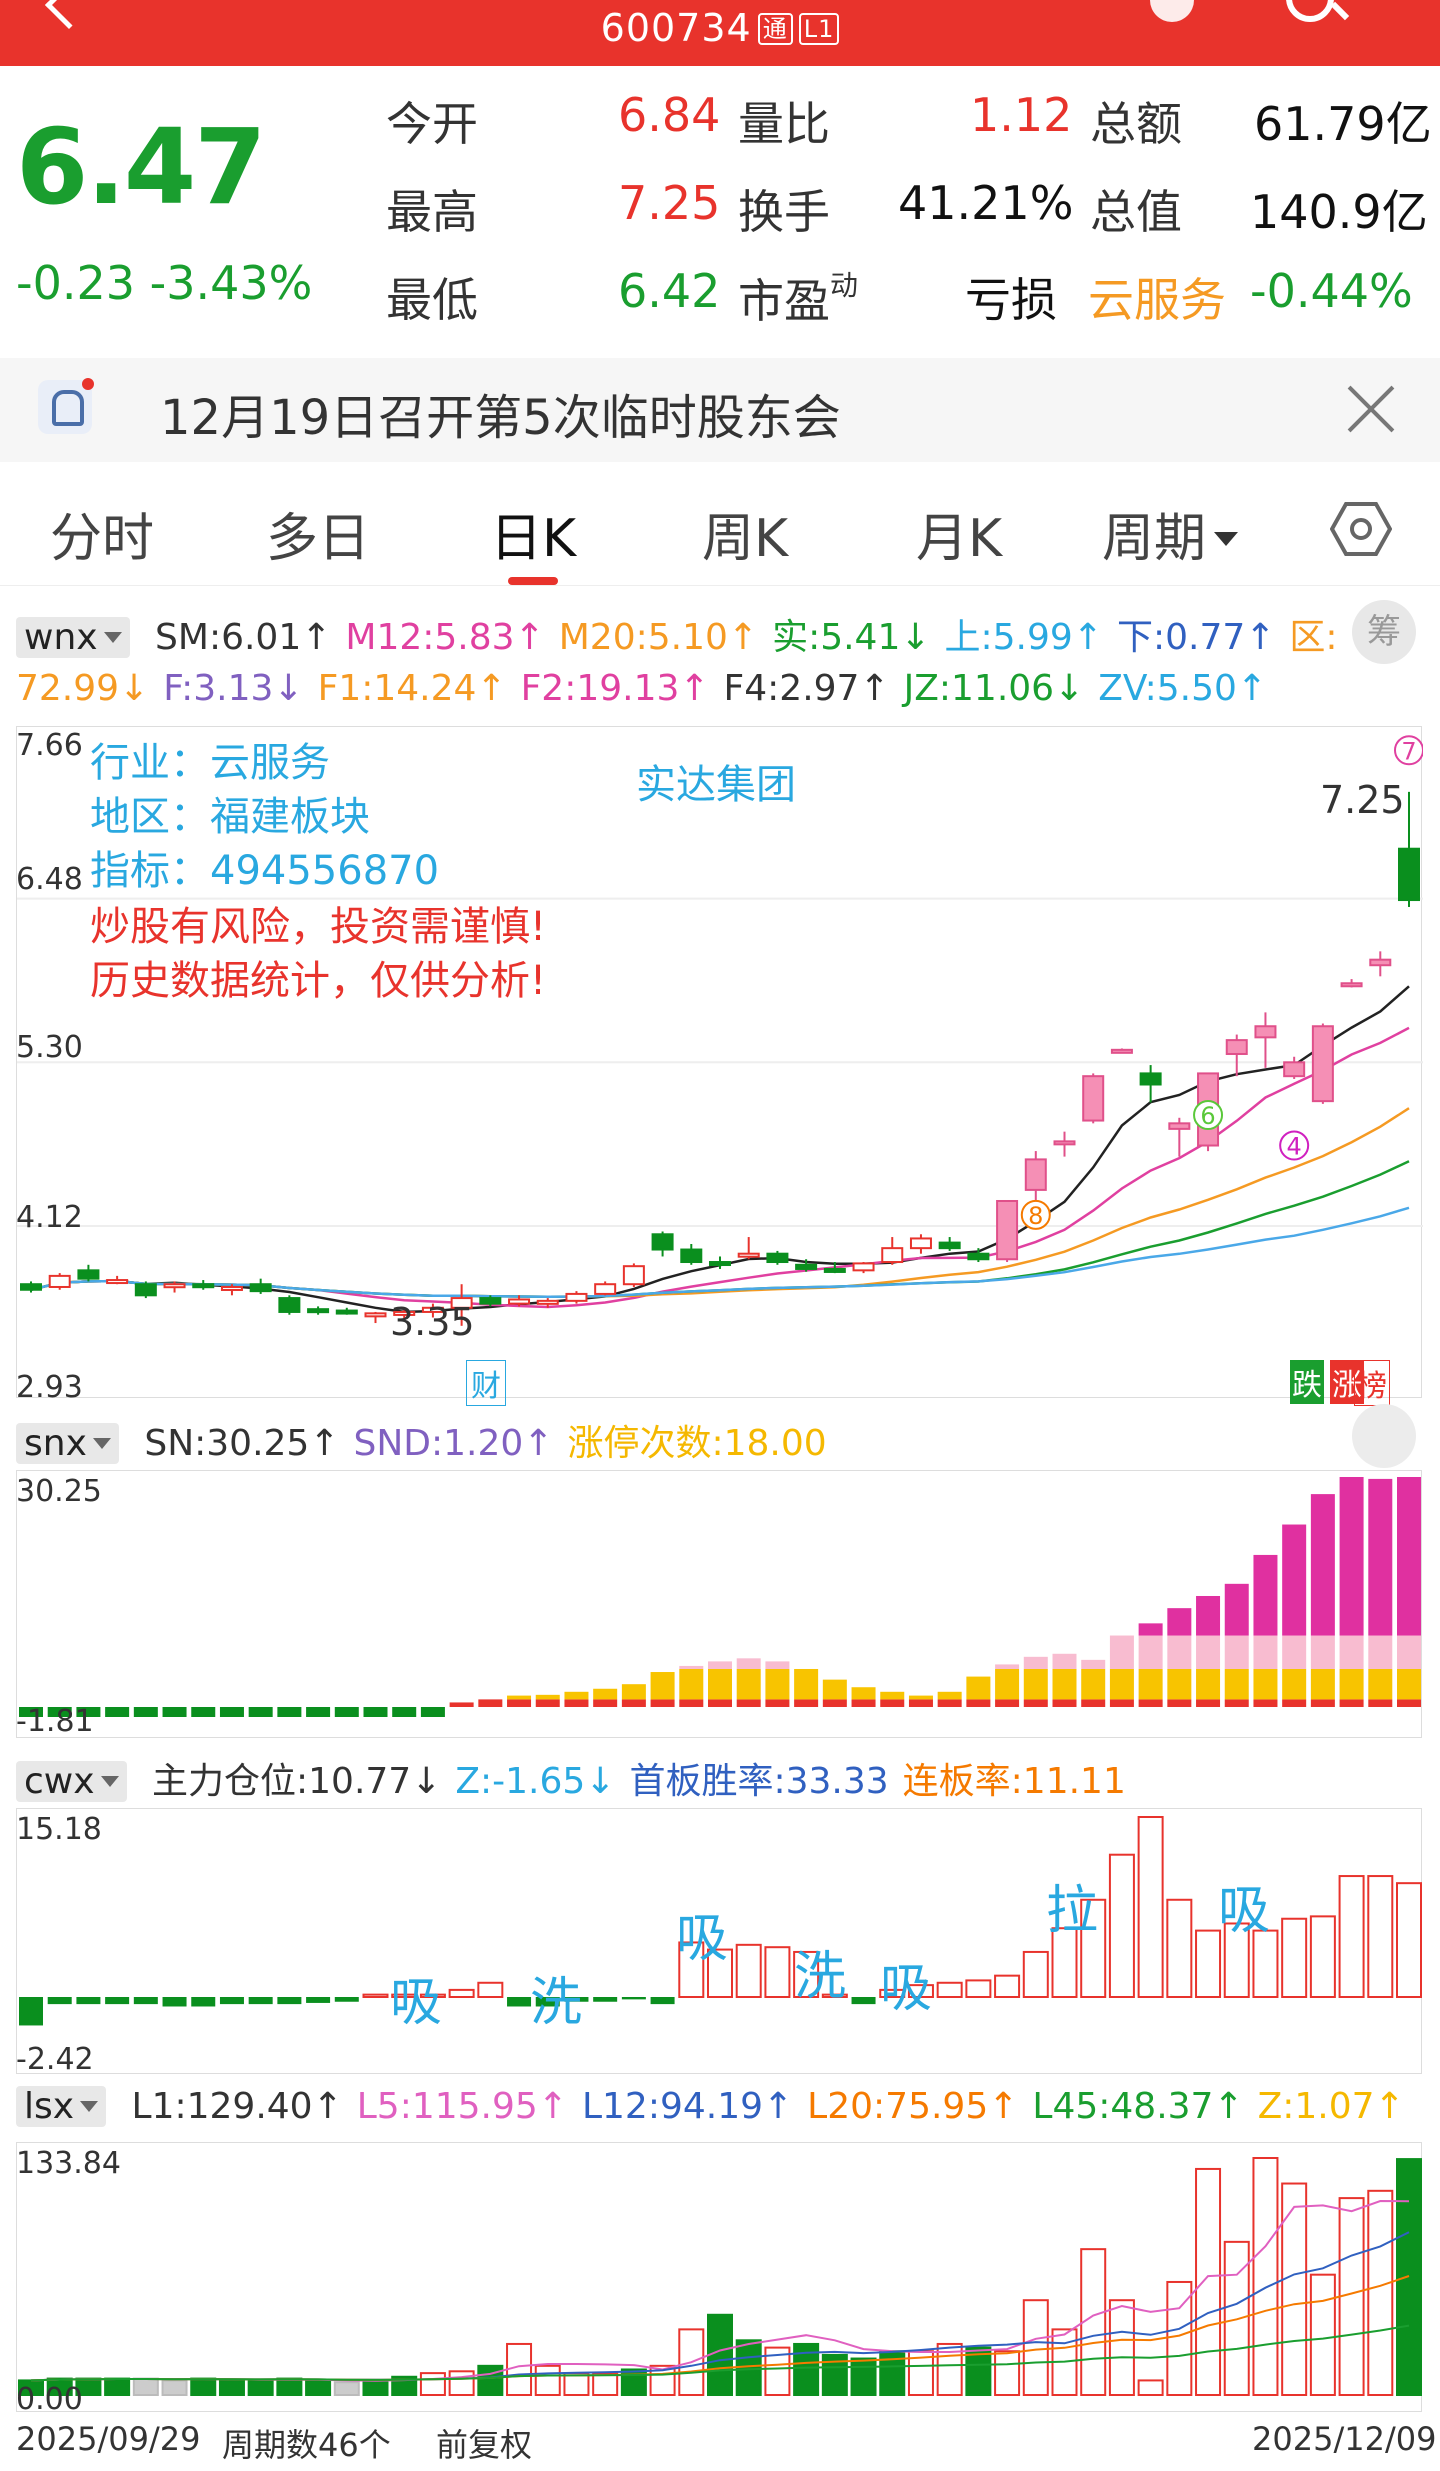 Image resolution: width=1440 pixels, height=2471 pixels. What do you see at coordinates (1307, 1382) in the screenshot?
I see `drop-list-marker: 跌` at bounding box center [1307, 1382].